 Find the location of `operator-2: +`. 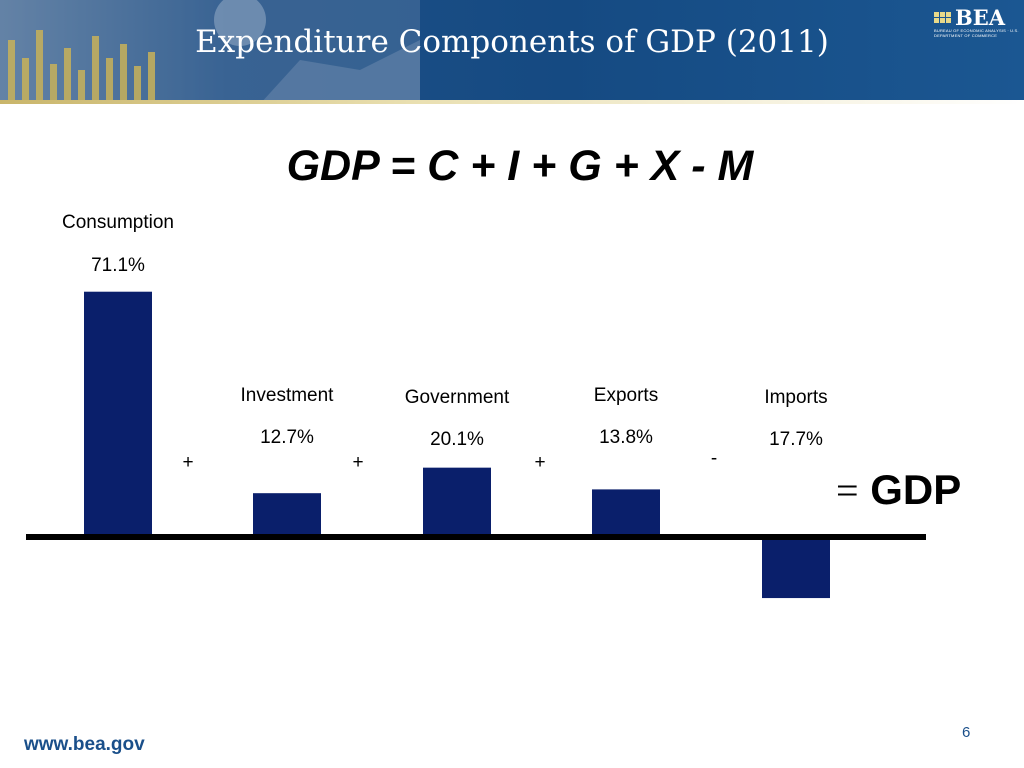

operator-2: + is located at coordinates (358, 462).